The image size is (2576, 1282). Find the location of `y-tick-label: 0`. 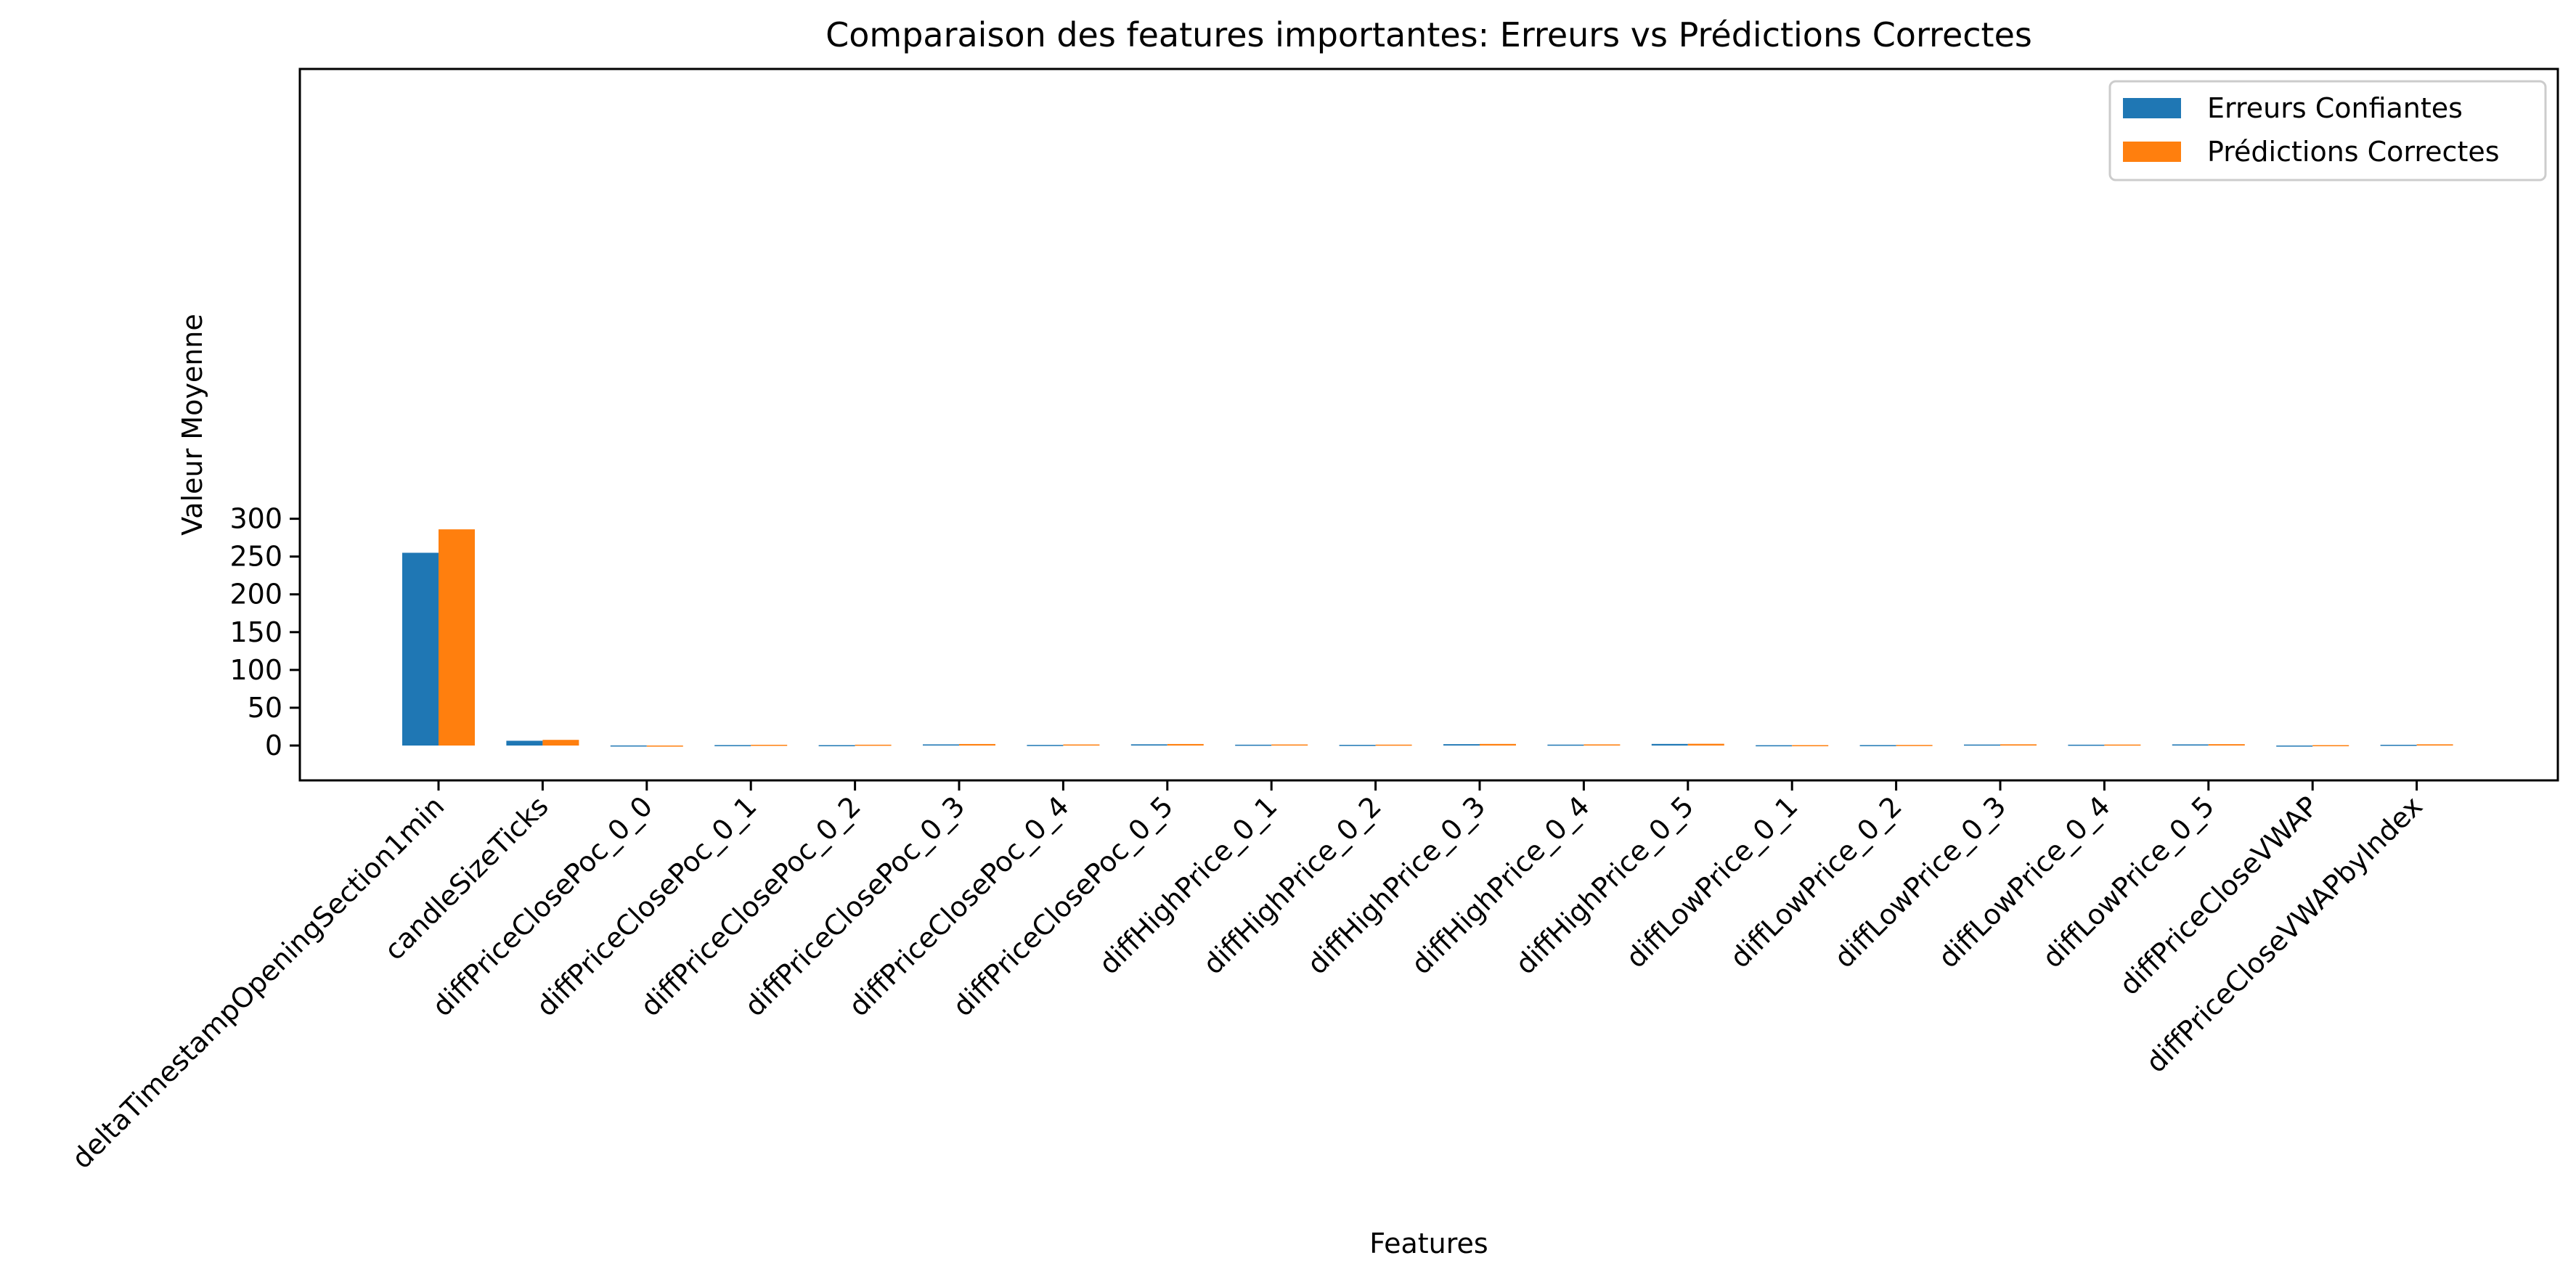

y-tick-label: 0 is located at coordinates (273, 746).